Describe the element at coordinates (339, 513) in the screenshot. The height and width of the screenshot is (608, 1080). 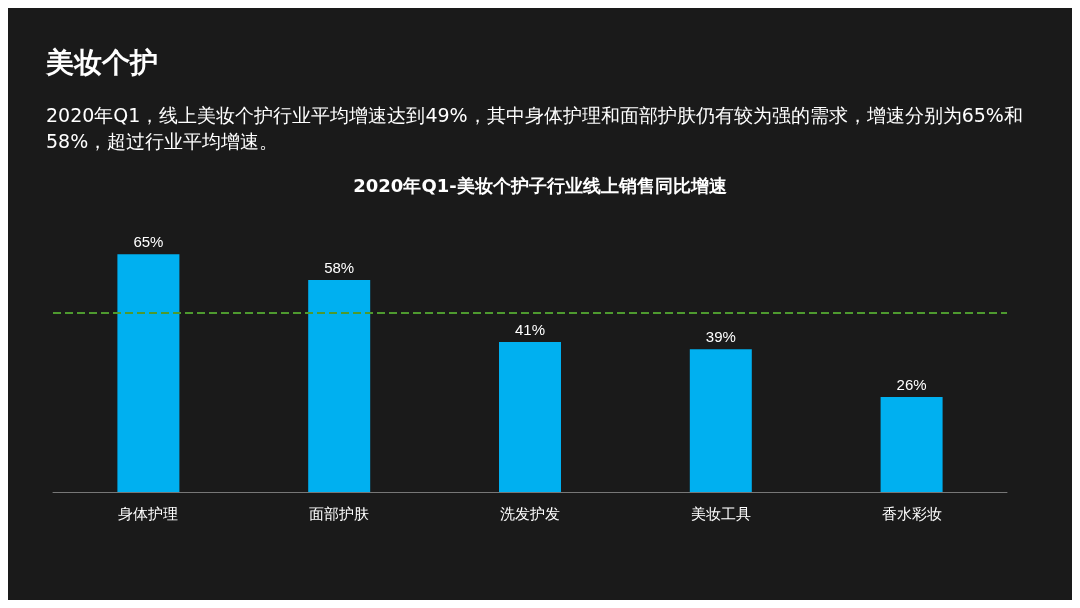
I see `x-tick-label: 面部护肤` at that location.